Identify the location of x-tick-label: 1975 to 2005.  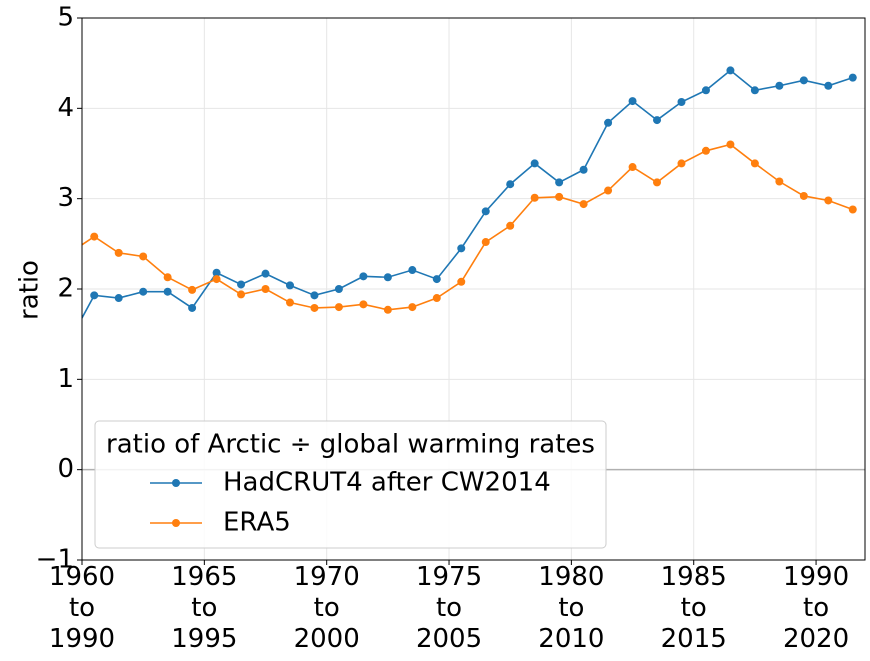
(449, 608).